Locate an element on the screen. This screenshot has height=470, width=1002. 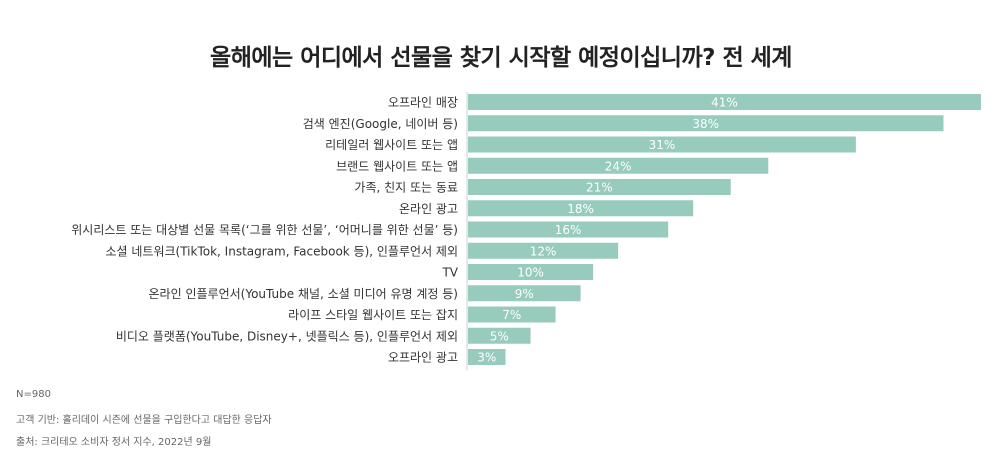
category-label: 가족, 친지 또는 동료 is located at coordinates (406, 188).